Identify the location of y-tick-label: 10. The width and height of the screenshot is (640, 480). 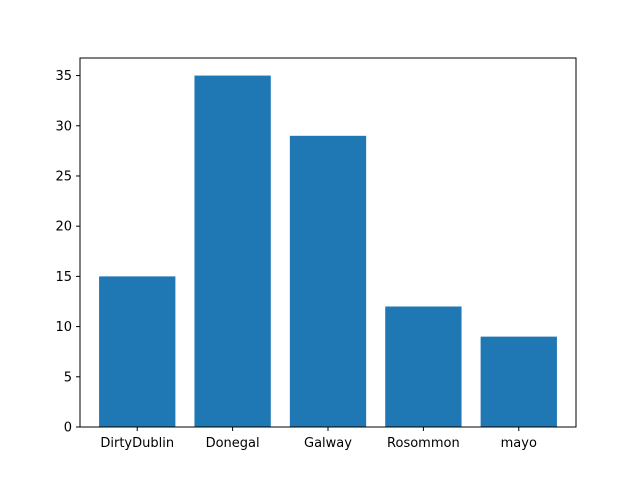
(63, 327).